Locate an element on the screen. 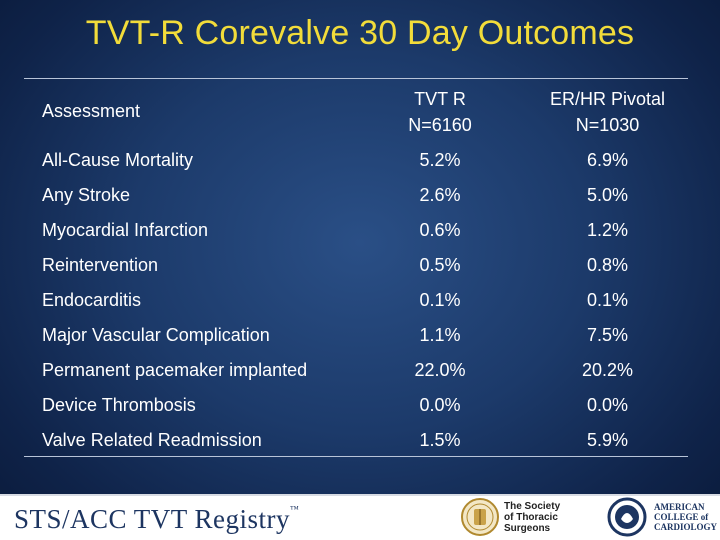 Image resolution: width=720 pixels, height=540 pixels. table-row: Endocarditis 0.1% 0.1% is located at coordinates (360, 301).